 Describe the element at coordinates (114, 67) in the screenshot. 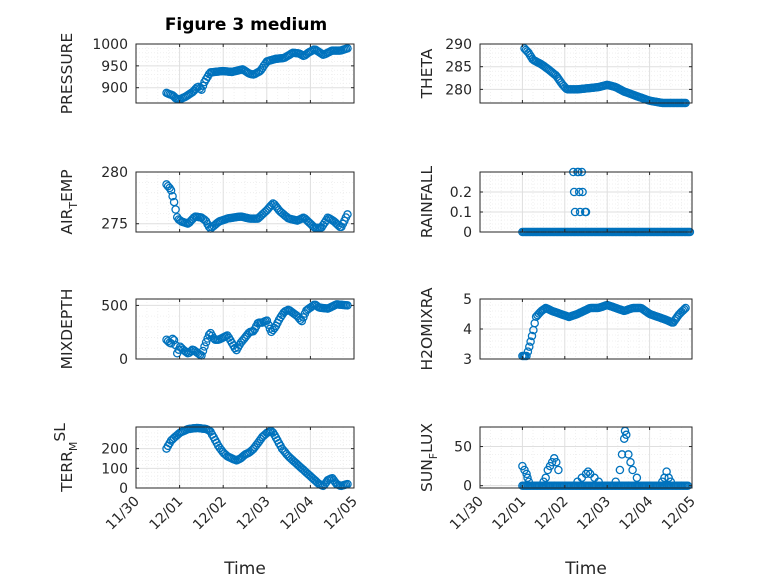

I see `y-tick-label: 950` at that location.